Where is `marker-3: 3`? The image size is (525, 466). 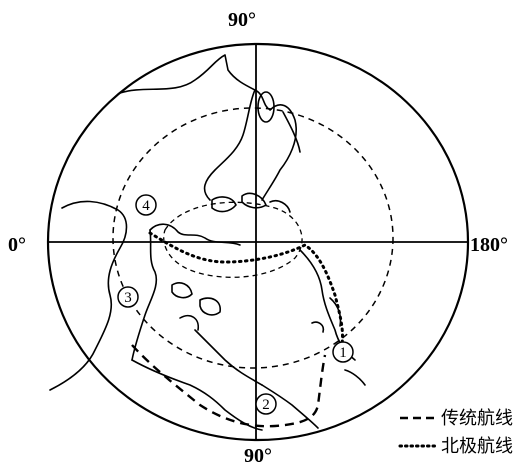
marker-3: 3 is located at coordinates (128, 297).